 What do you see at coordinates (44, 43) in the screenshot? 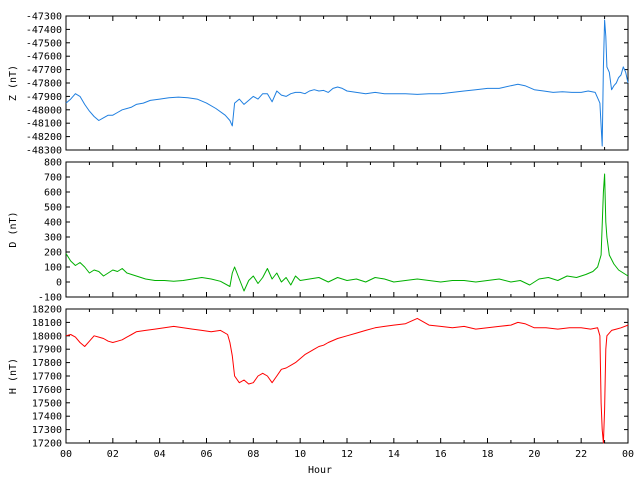
I see `y-tick-label: -47500` at bounding box center [44, 43].